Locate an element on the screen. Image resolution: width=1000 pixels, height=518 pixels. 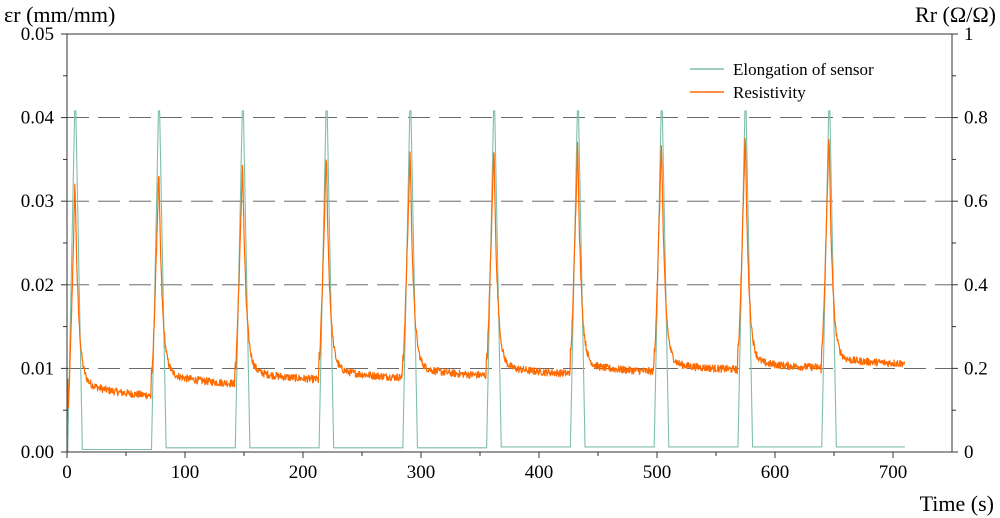
x-tick-label: 400 is located at coordinates (539, 472).